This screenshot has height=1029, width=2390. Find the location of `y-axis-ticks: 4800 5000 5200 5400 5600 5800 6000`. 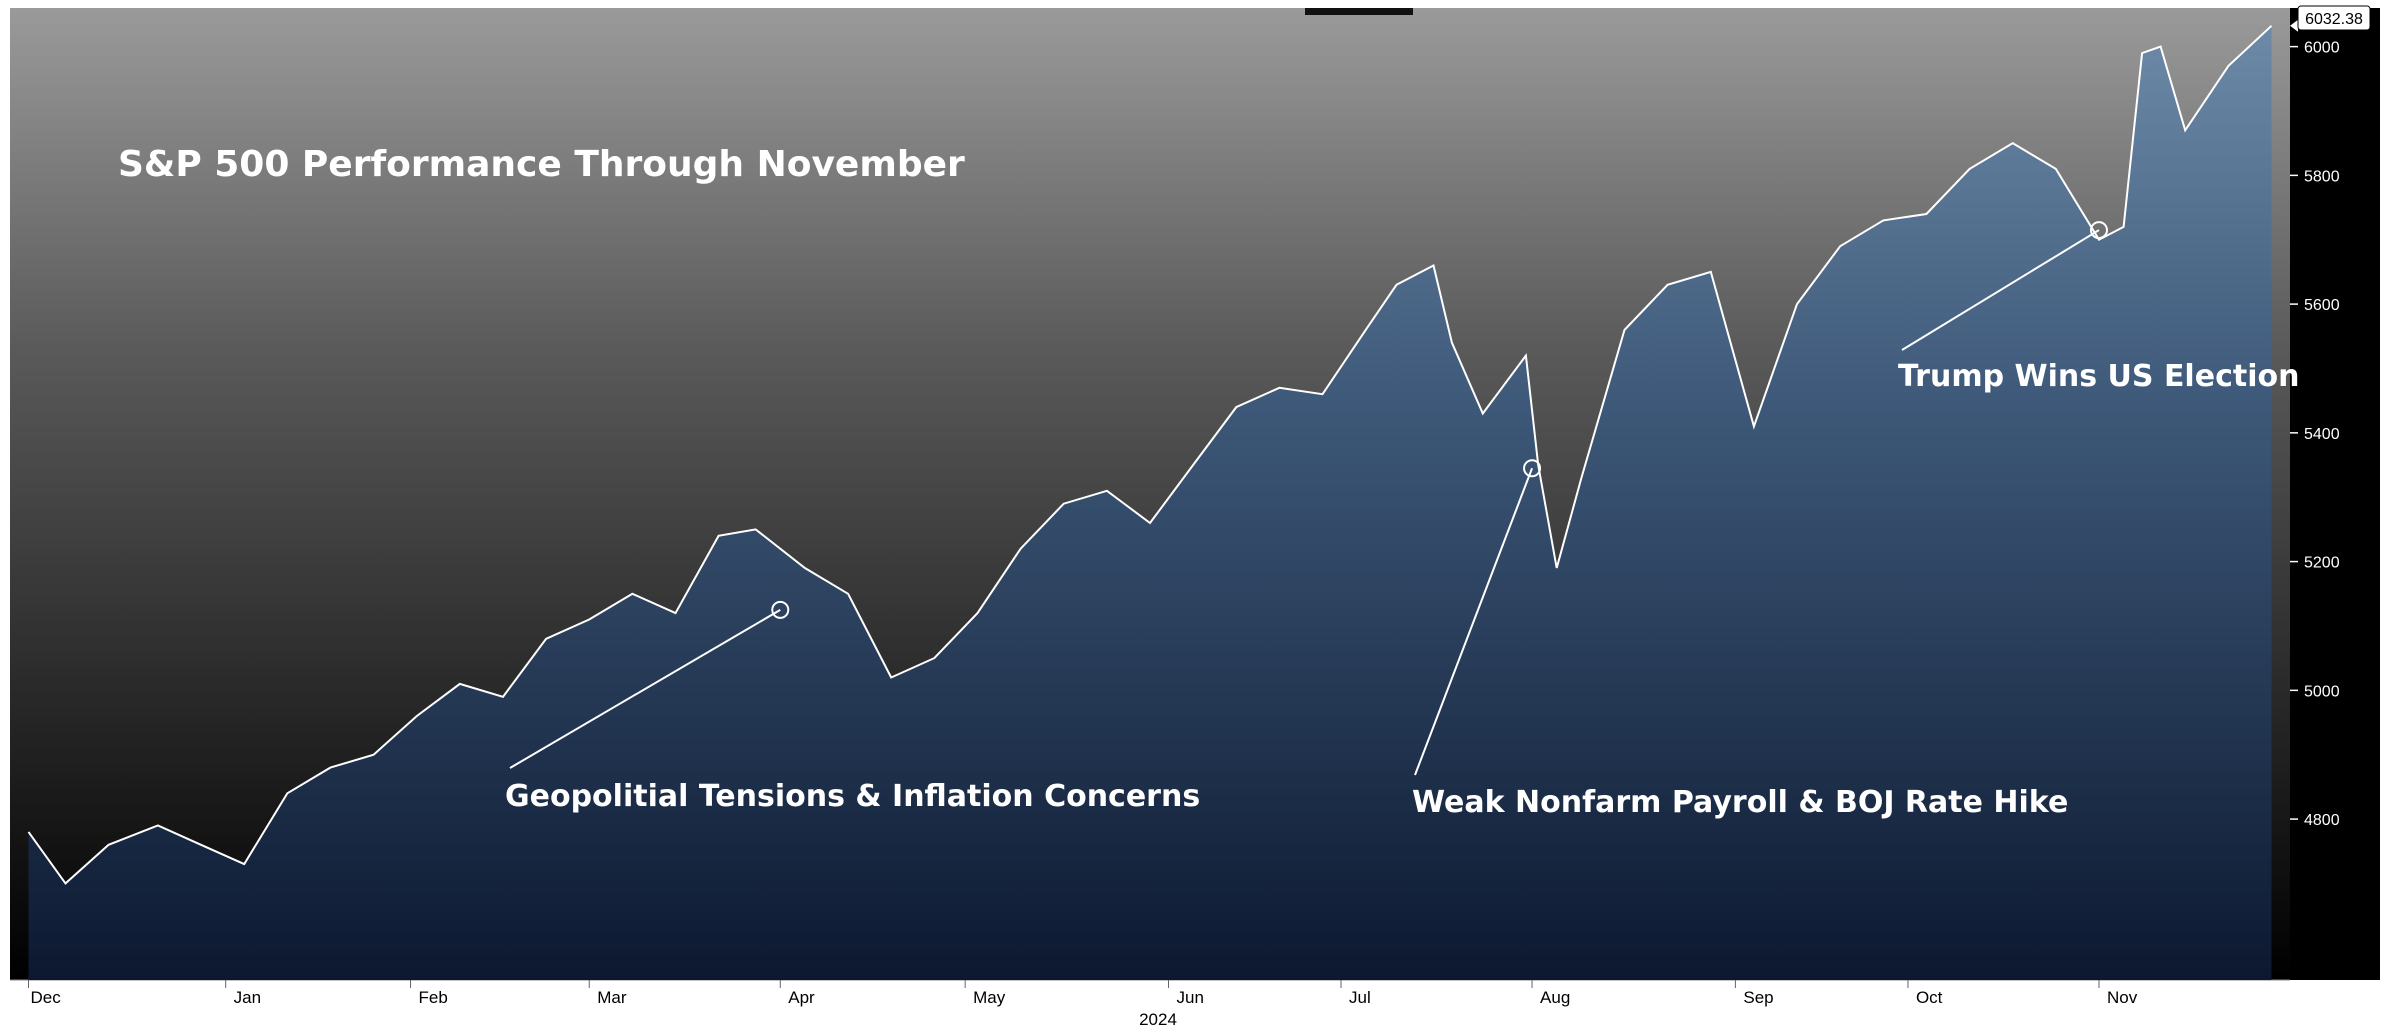

y-axis-ticks: 4800 5000 5200 5400 5600 5800 6000 is located at coordinates (2315, 434).